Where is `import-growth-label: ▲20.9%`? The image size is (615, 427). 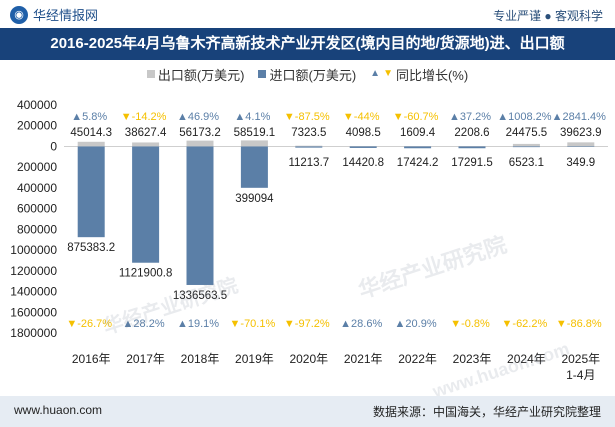
import-growth-label: ▲20.9% is located at coordinates (416, 324).